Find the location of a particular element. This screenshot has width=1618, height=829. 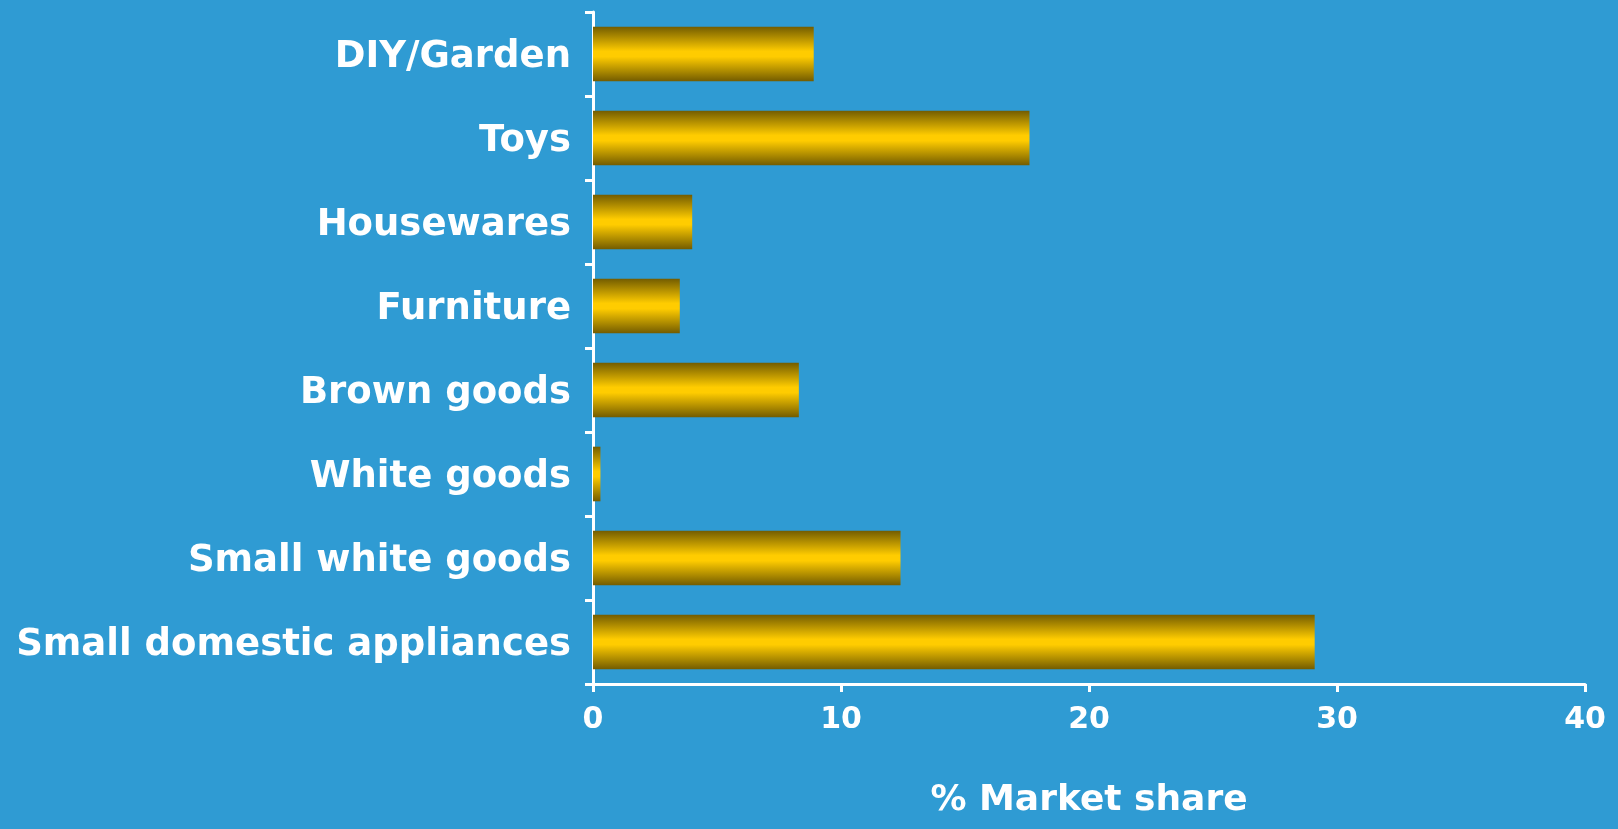

y-tick-label: Brown goods is located at coordinates (435, 390).